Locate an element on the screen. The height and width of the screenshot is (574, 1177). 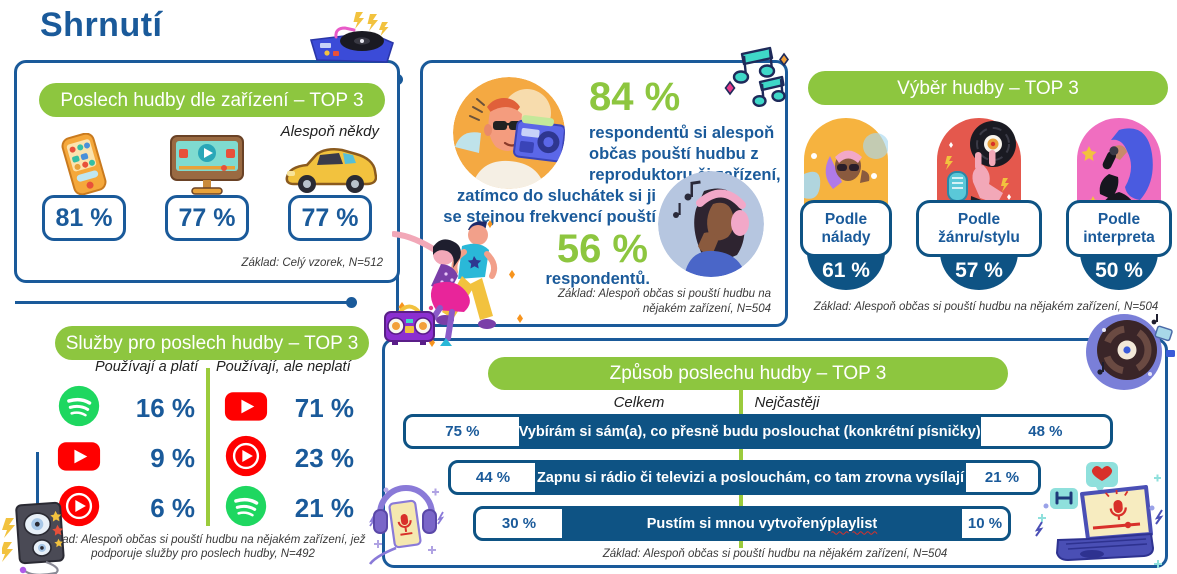
service-value: 21 % is located at coordinates (324, 507).